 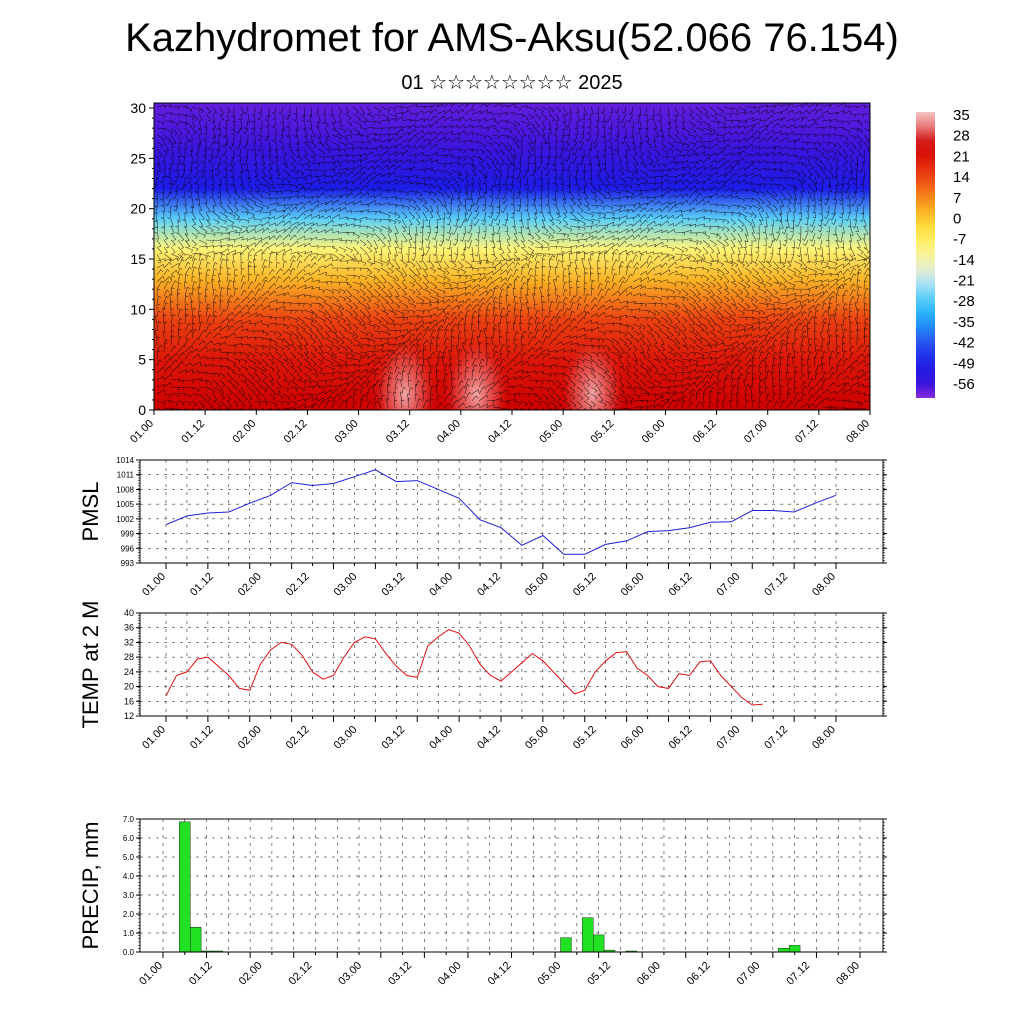 What do you see at coordinates (129, 628) in the screenshot?
I see `y-tick-label: 36` at bounding box center [129, 628].